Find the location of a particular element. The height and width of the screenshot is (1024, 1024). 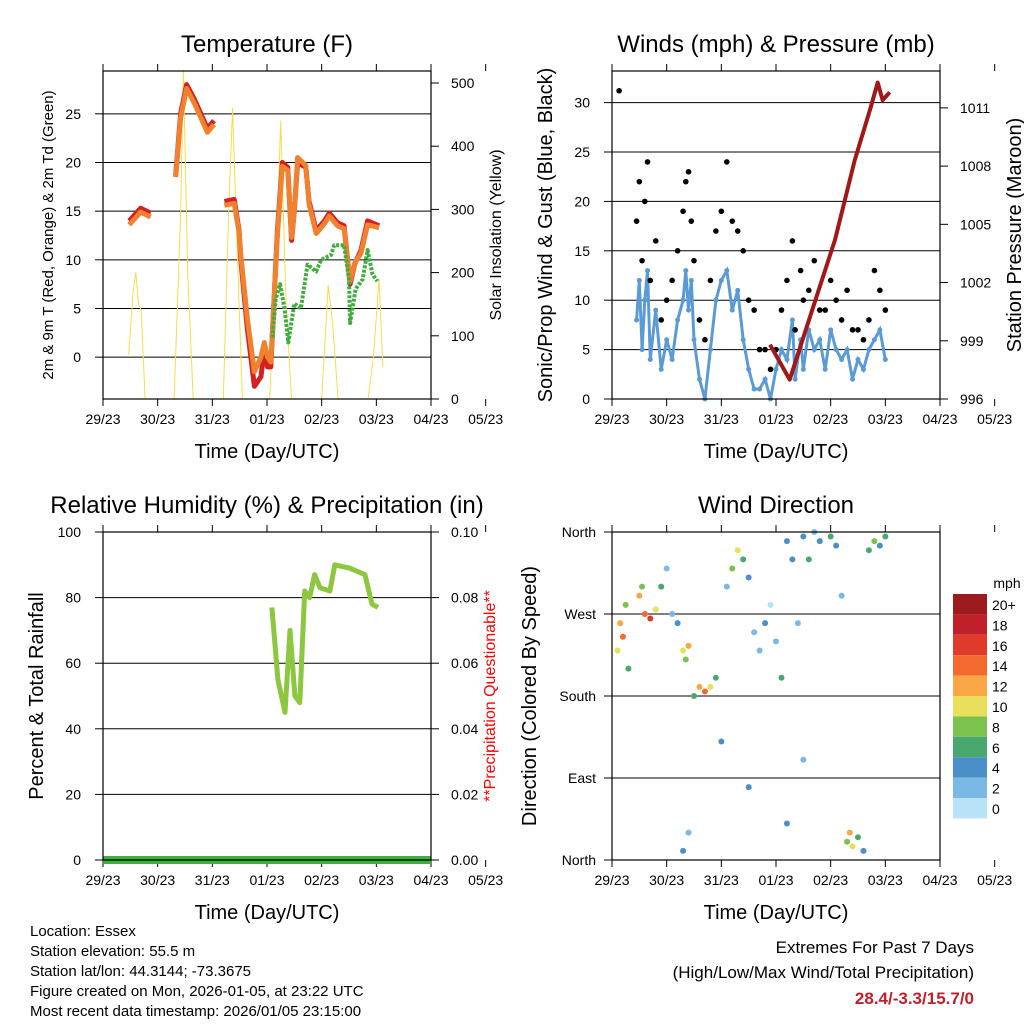

y-tick-label: 15 is located at coordinates (582, 251).